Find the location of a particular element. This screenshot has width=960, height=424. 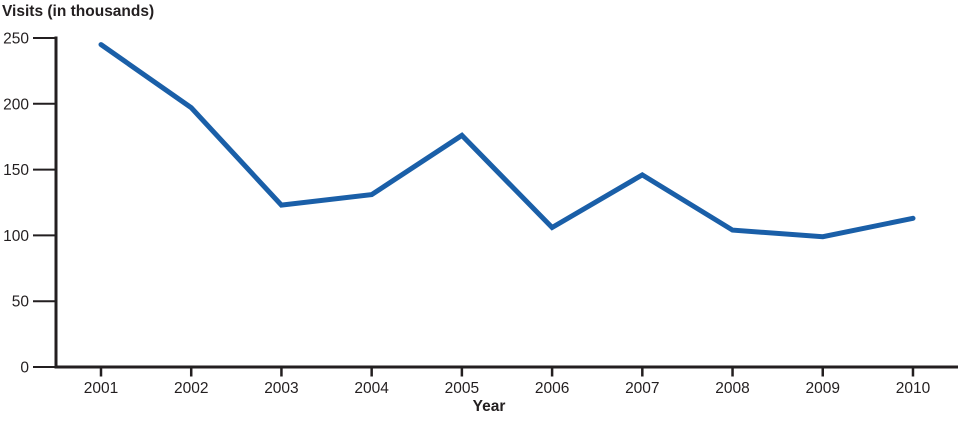

x-tick-label: 2005 is located at coordinates (462, 388).